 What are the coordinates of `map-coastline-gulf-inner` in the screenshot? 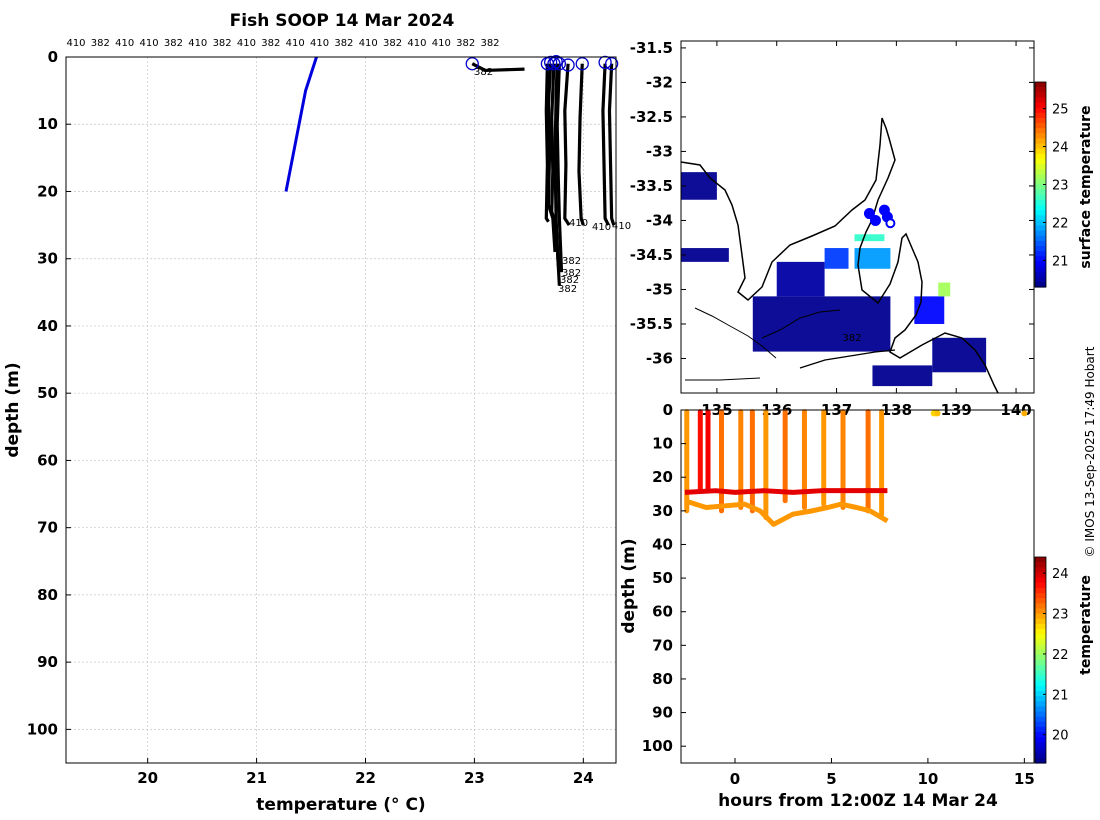 It's located at (735, 333).